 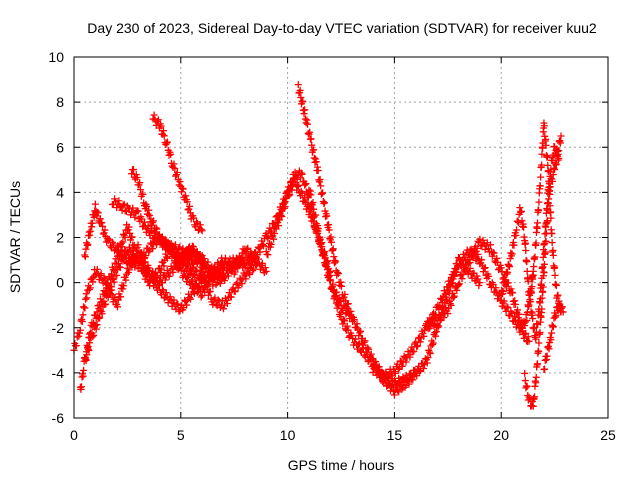 I want to click on x-tick-label: 15, so click(x=395, y=435).